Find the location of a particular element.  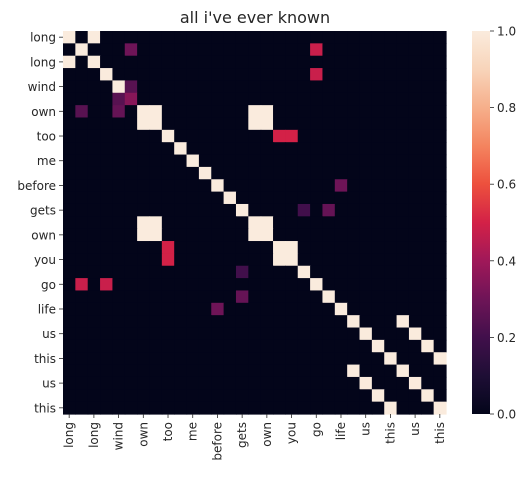

x-tick-label: go is located at coordinates (316, 429).